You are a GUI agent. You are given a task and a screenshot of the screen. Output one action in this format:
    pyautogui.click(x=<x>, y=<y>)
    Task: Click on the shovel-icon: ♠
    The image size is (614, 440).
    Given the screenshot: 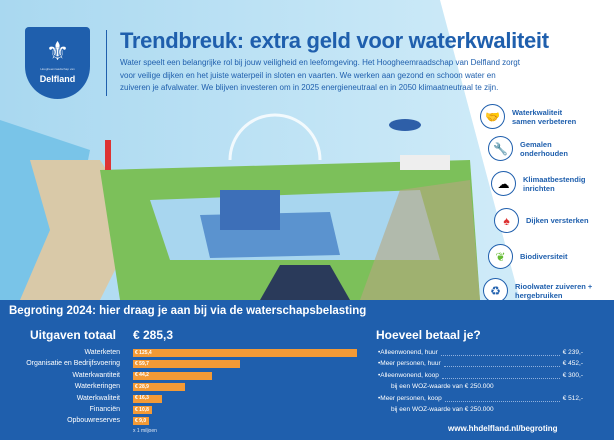 What is the action you would take?
    pyautogui.click(x=506, y=220)
    